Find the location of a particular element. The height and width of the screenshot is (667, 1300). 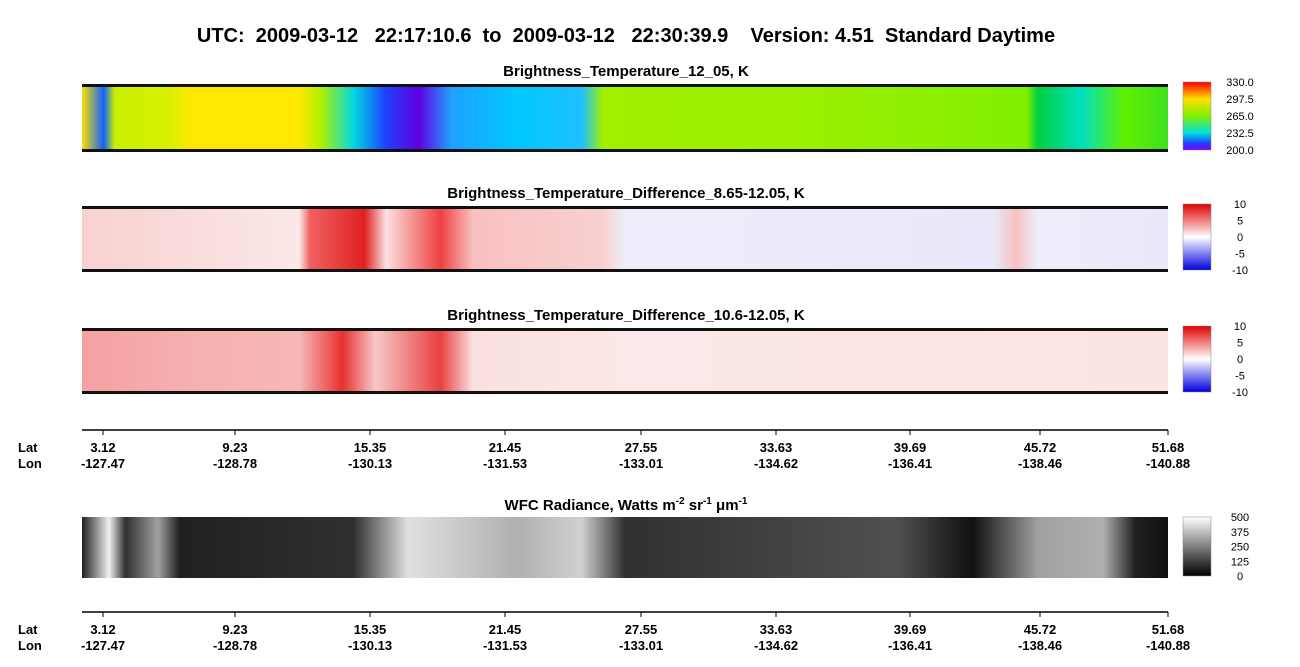

colorbar-label: 500 is located at coordinates (1240, 518).